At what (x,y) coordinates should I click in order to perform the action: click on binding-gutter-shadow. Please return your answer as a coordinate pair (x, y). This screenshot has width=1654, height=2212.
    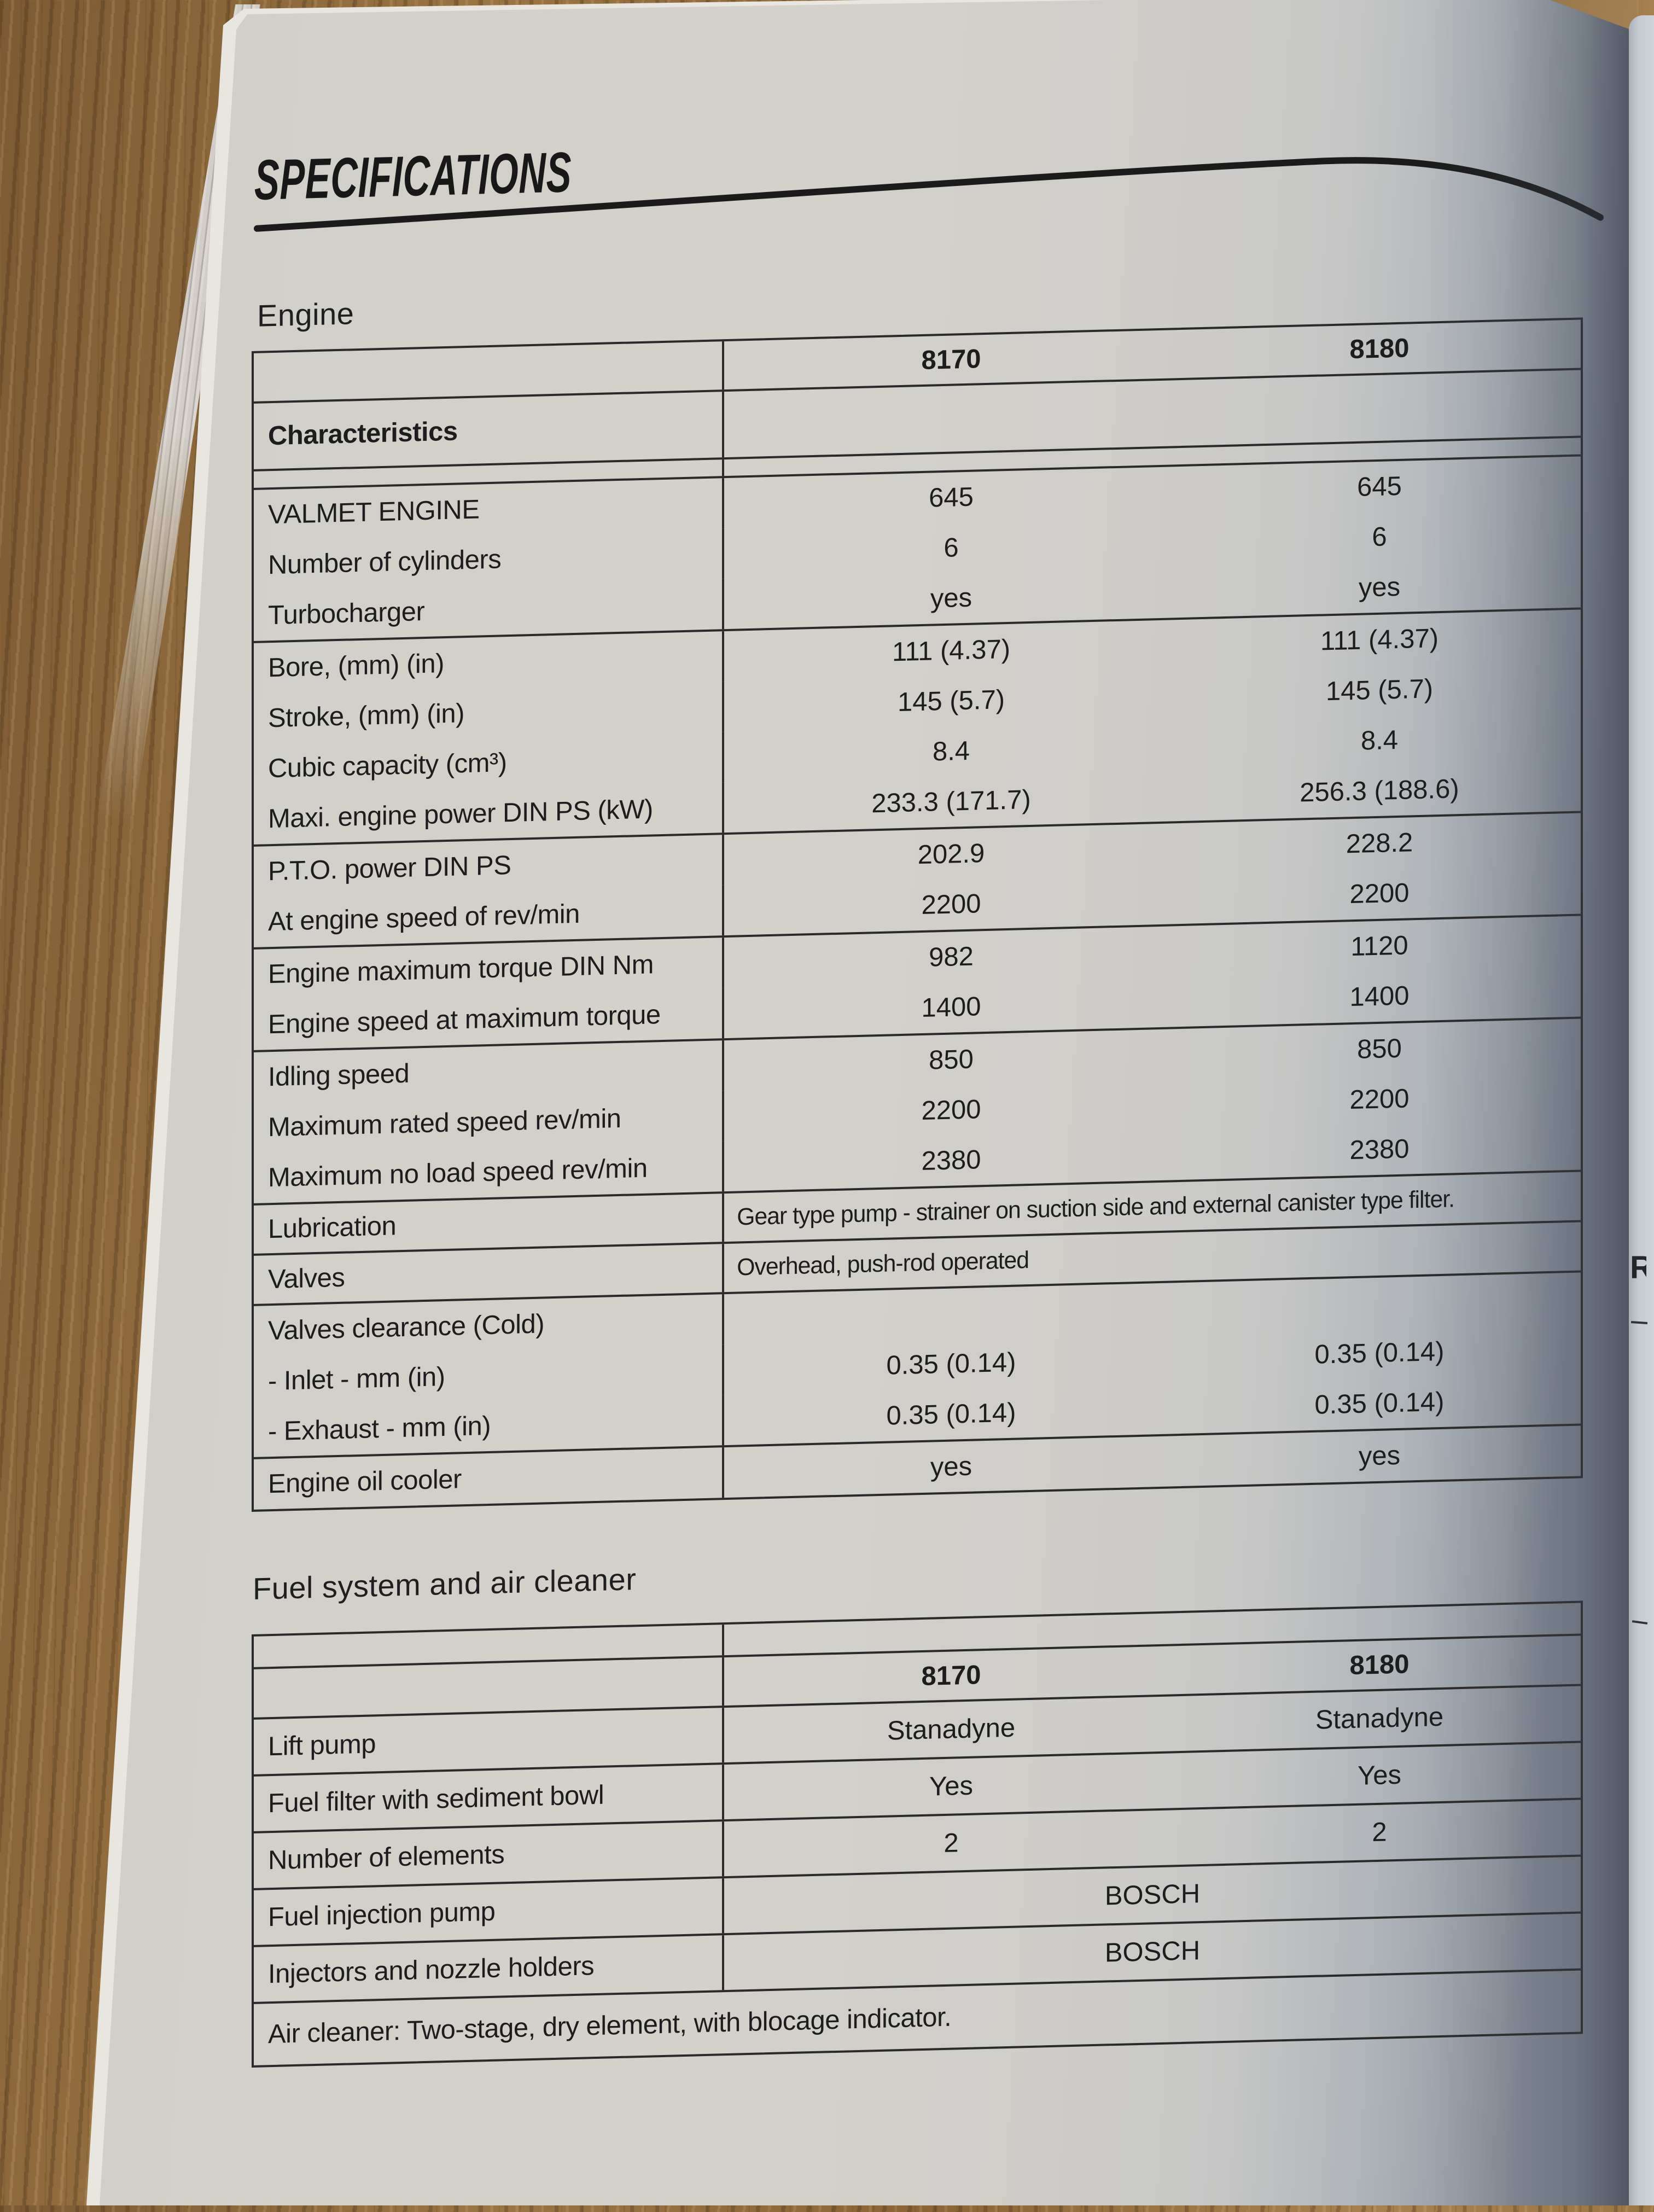
    Looking at the image, I should click on (1539, 1102).